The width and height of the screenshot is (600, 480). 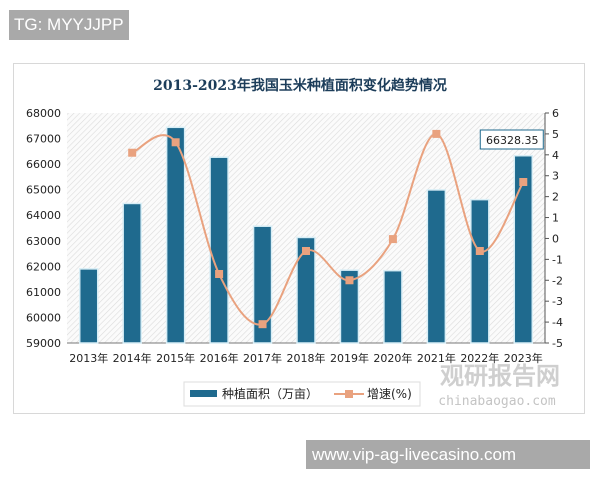 I want to click on data-label-box, so click(x=511, y=139).